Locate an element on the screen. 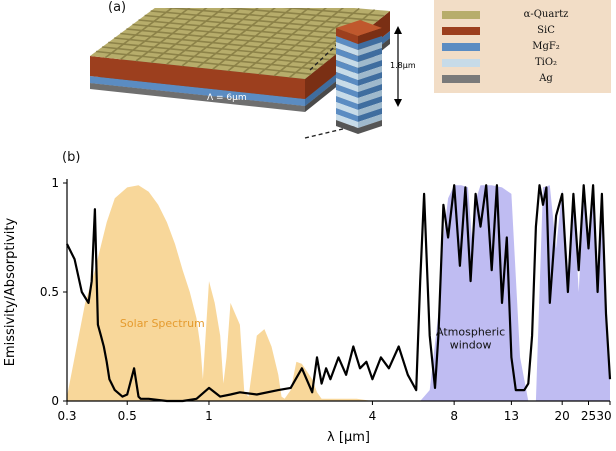 The image size is (616, 451). period-label: Λ = 6μm is located at coordinates (227, 98).